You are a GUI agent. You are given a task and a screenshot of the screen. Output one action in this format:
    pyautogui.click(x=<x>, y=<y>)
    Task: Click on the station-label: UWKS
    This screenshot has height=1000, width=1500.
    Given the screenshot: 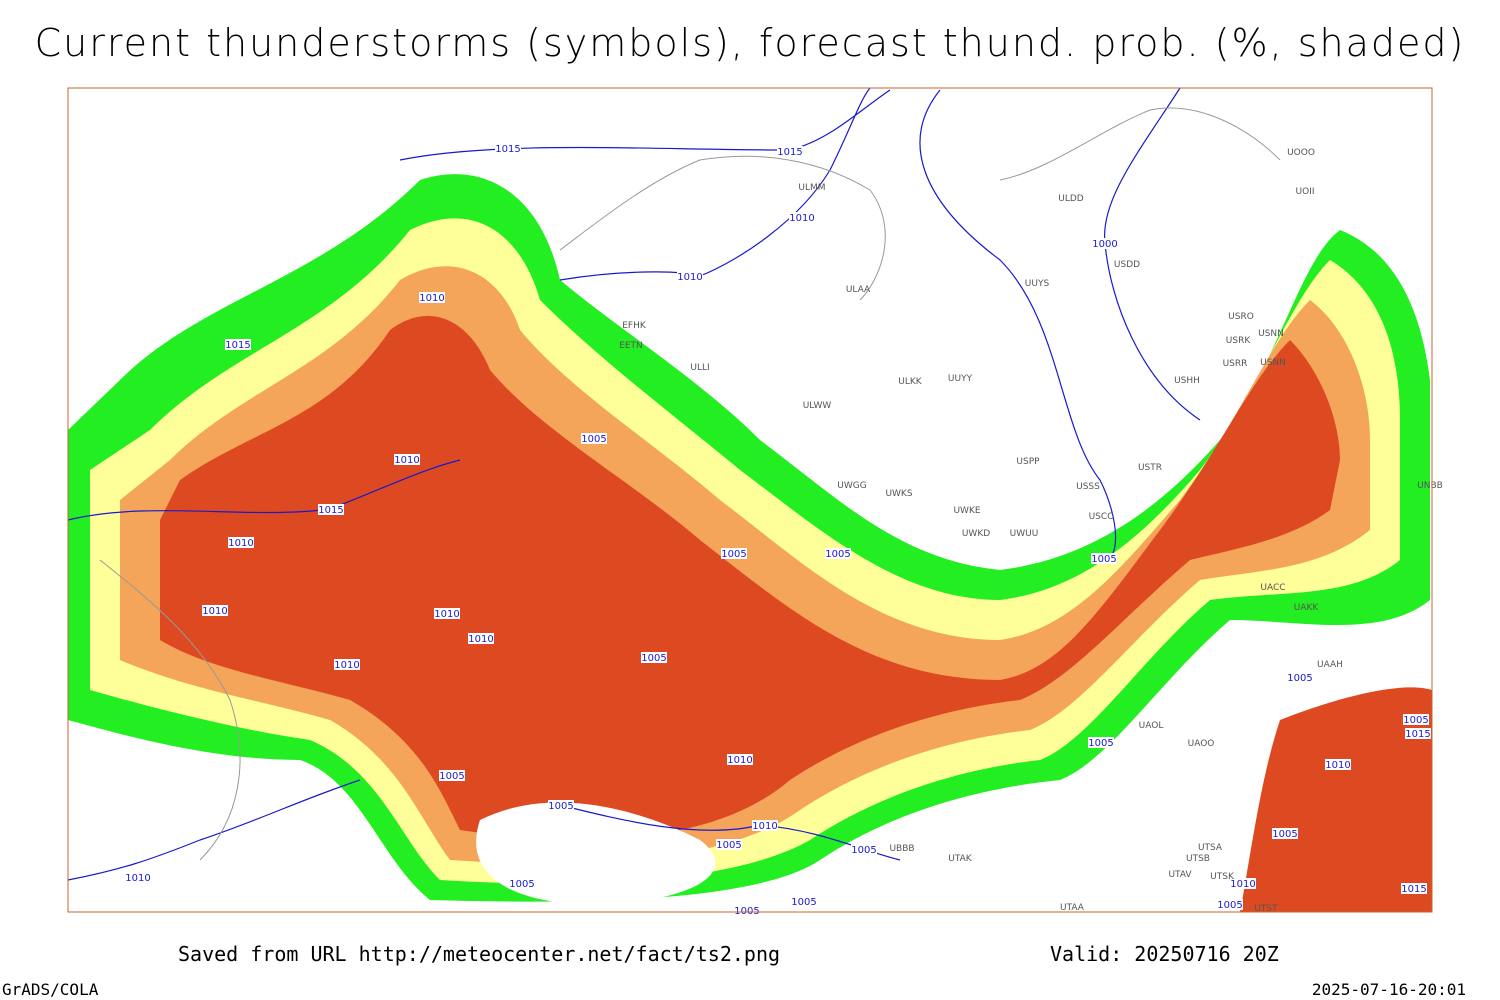 What is the action you would take?
    pyautogui.click(x=898, y=494)
    